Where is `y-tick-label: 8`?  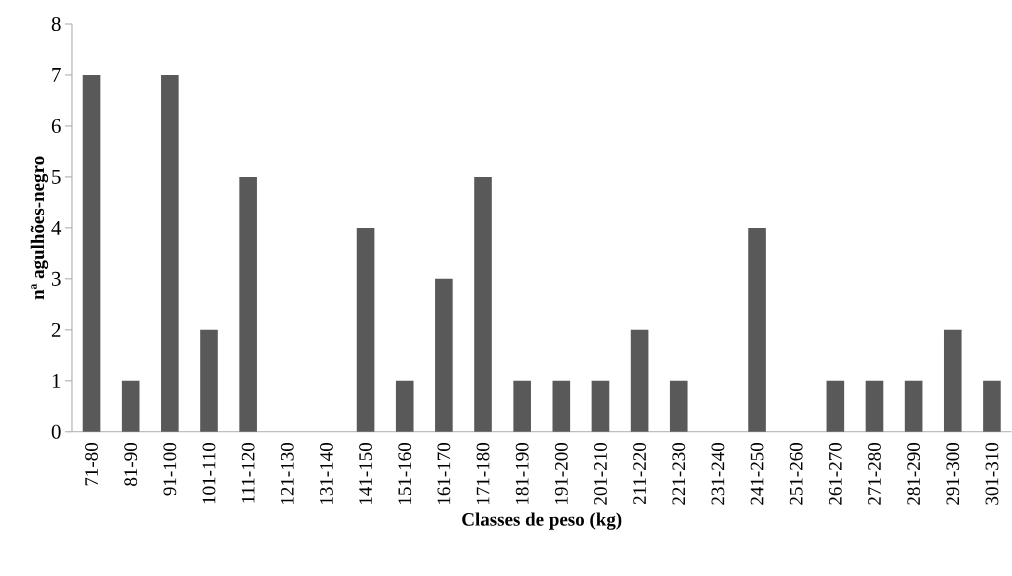 y-tick-label: 8 is located at coordinates (56, 24).